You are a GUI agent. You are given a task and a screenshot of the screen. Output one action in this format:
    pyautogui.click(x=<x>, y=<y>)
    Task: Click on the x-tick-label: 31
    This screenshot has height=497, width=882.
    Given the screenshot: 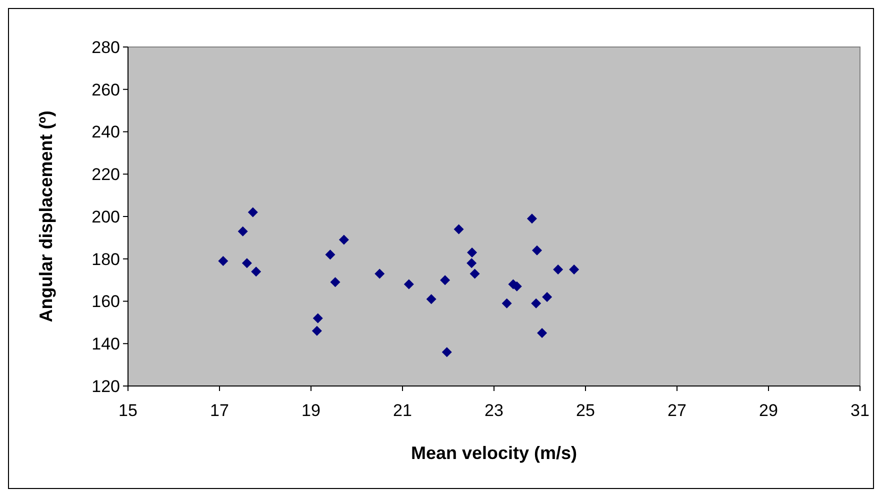 What is the action you would take?
    pyautogui.click(x=860, y=410)
    